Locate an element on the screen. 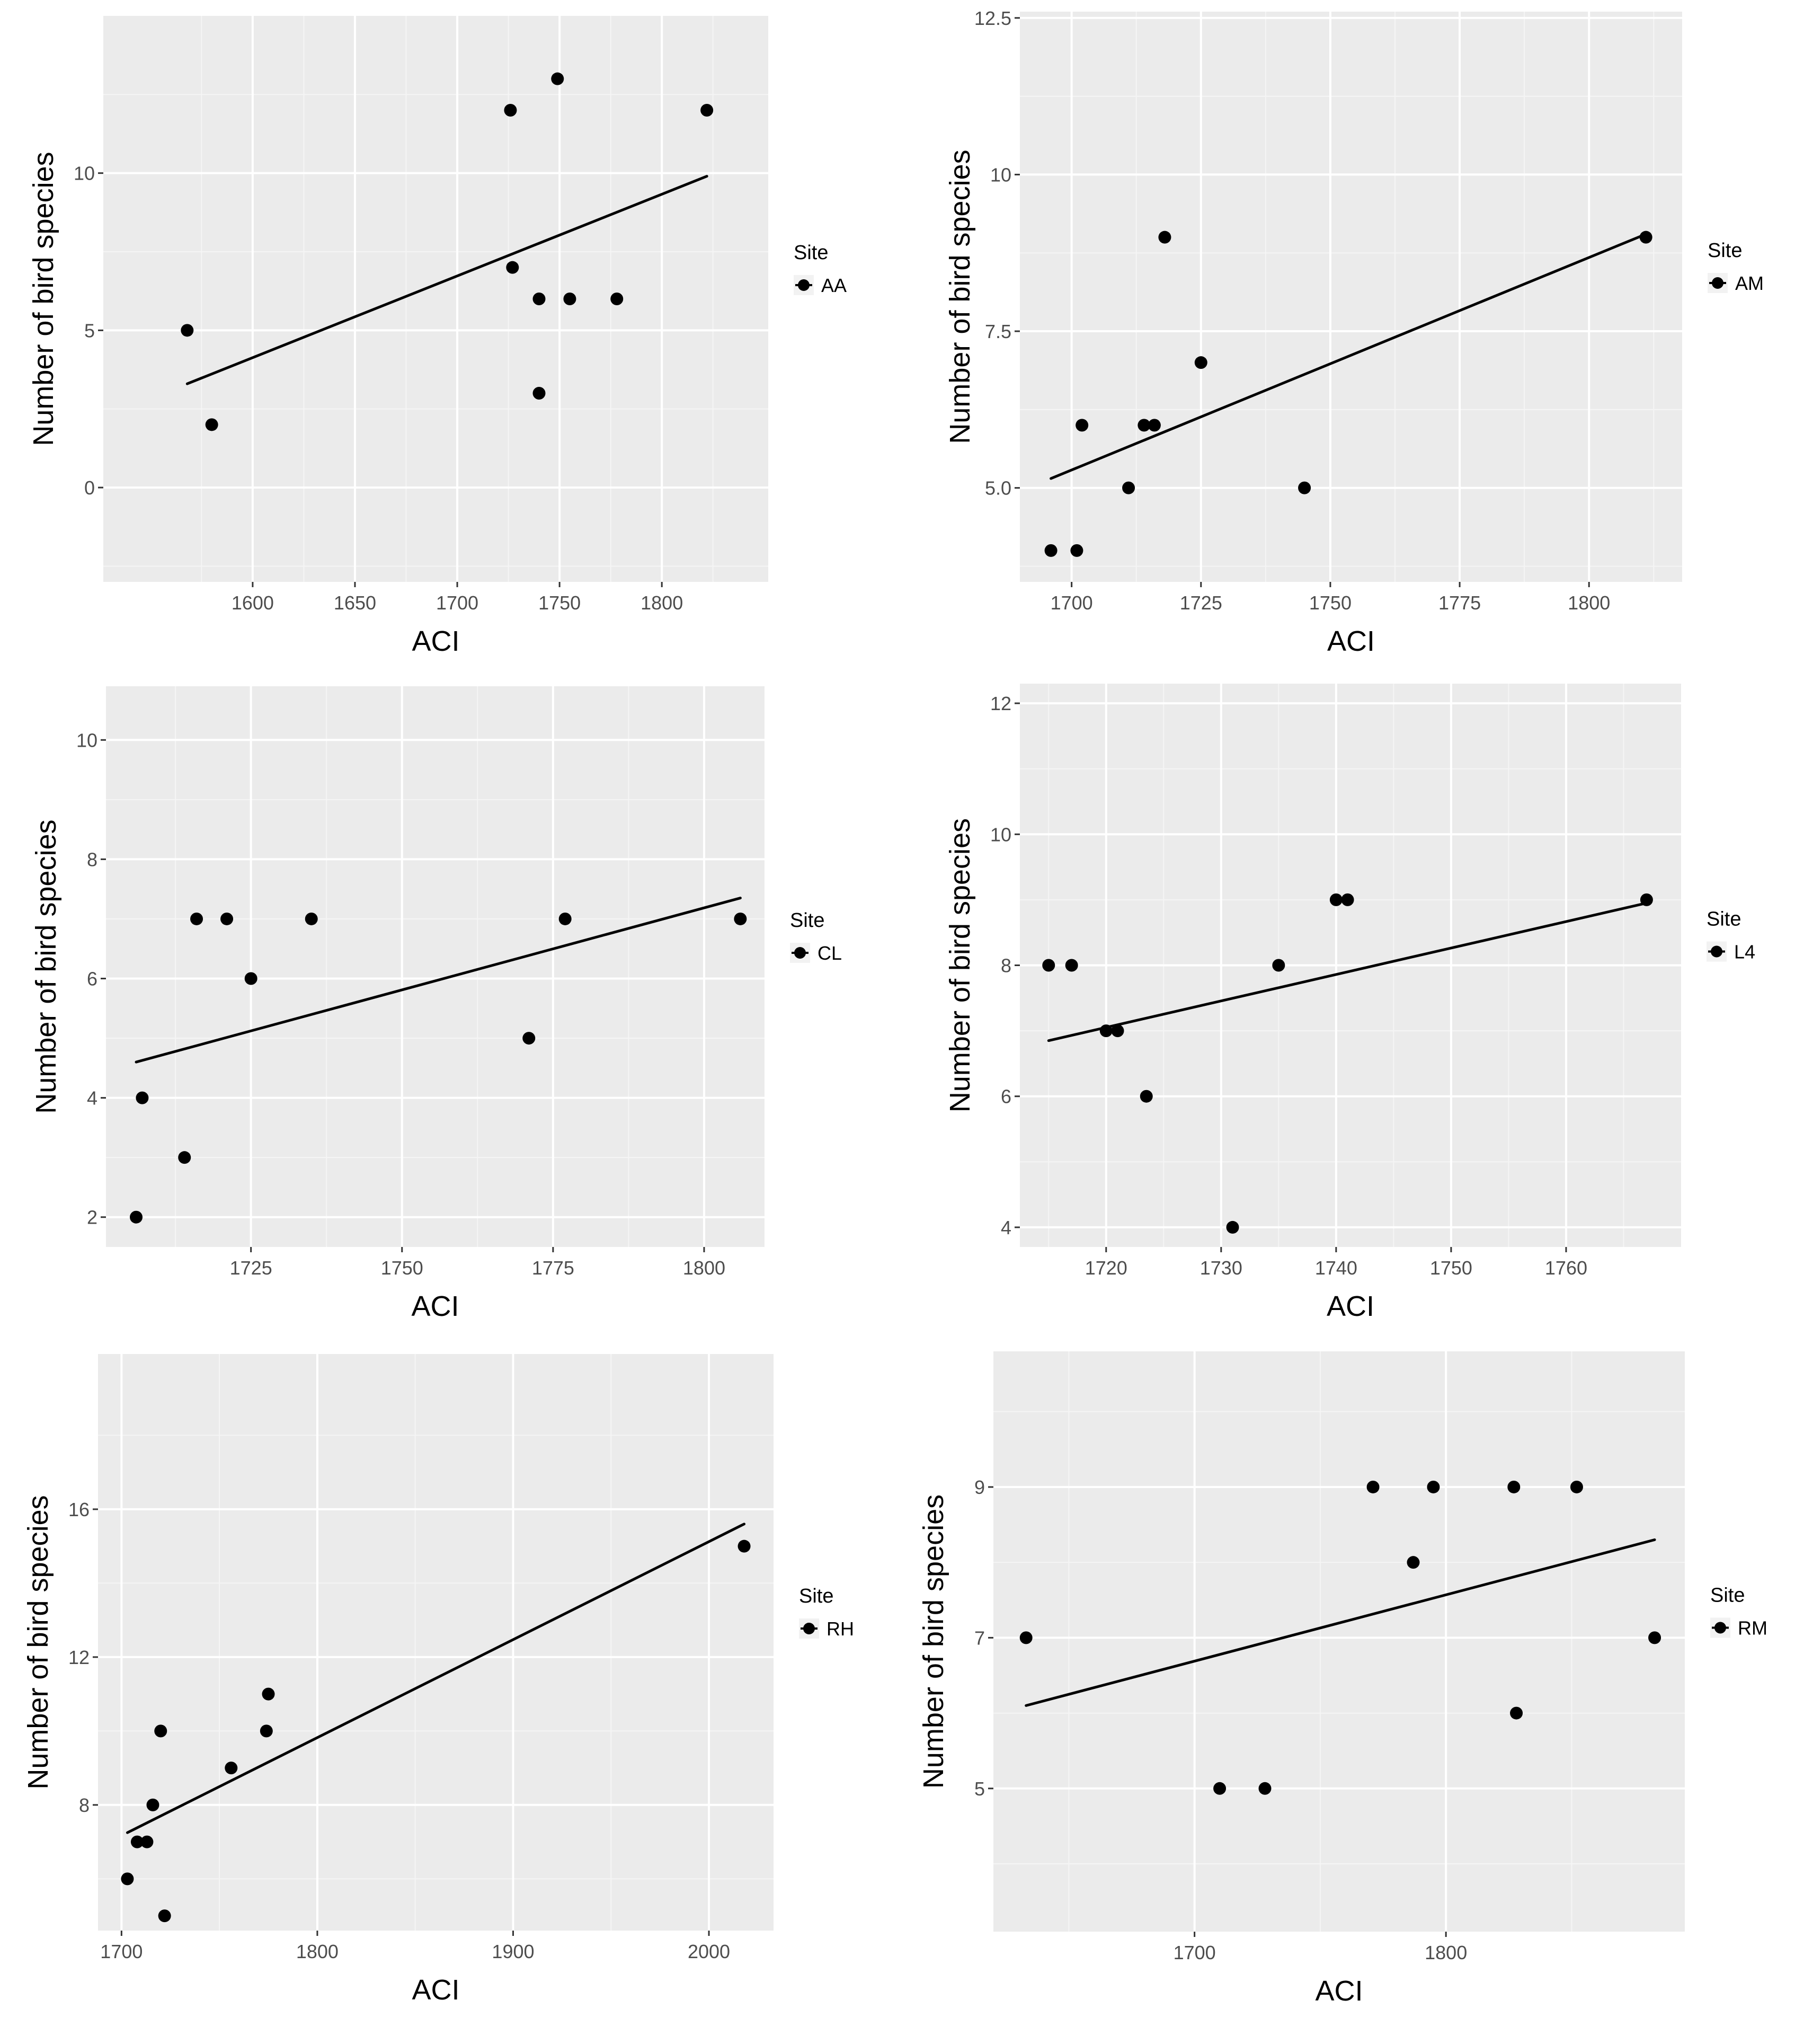 This screenshot has width=1795, height=2044. legend-label: L4 is located at coordinates (1744, 952).